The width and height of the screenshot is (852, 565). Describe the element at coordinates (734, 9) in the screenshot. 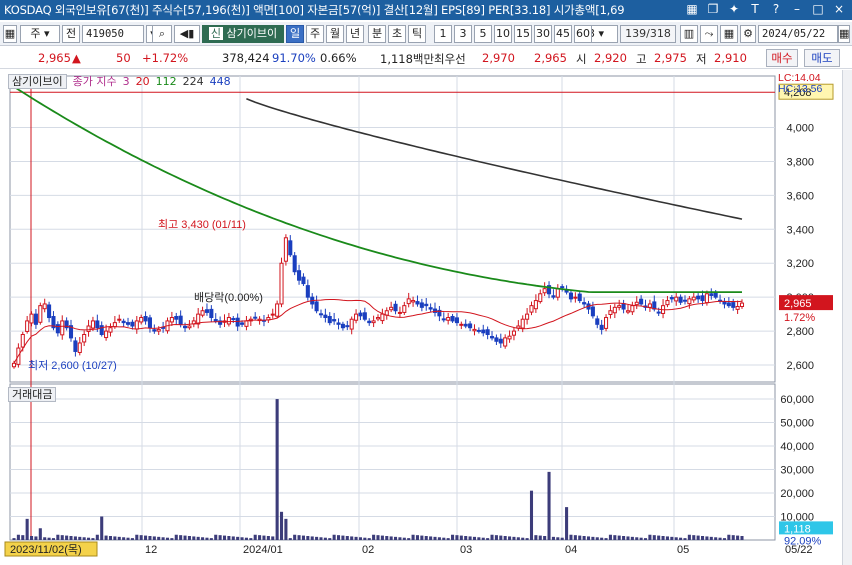

I see `pin-icon: ✦` at that location.